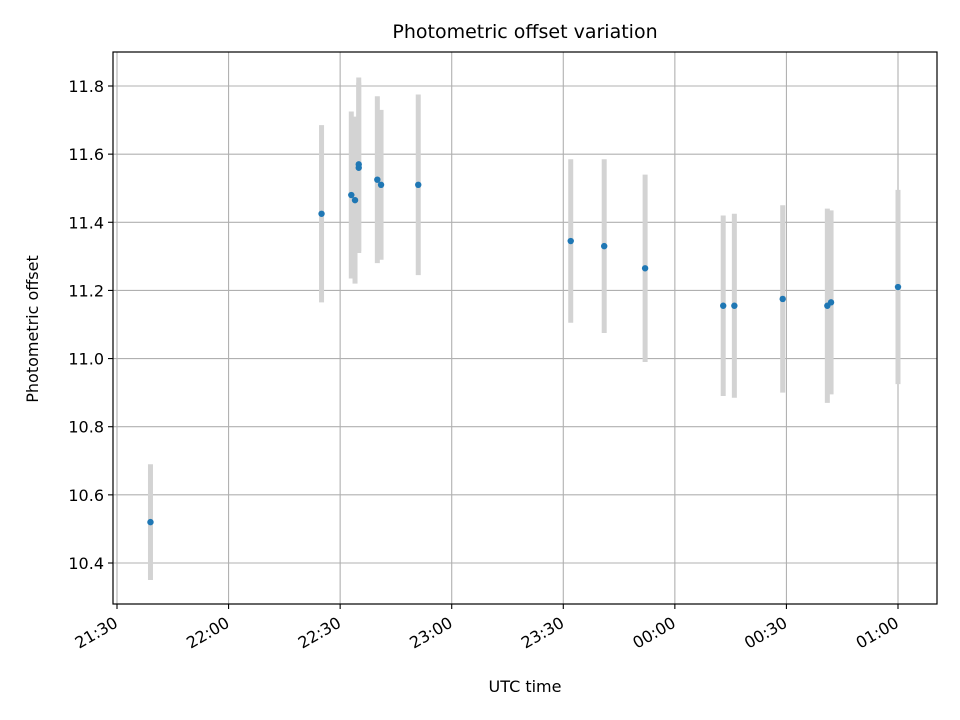  What do you see at coordinates (524, 32) in the screenshot?
I see `chart-title: Photometric offset variation` at bounding box center [524, 32].